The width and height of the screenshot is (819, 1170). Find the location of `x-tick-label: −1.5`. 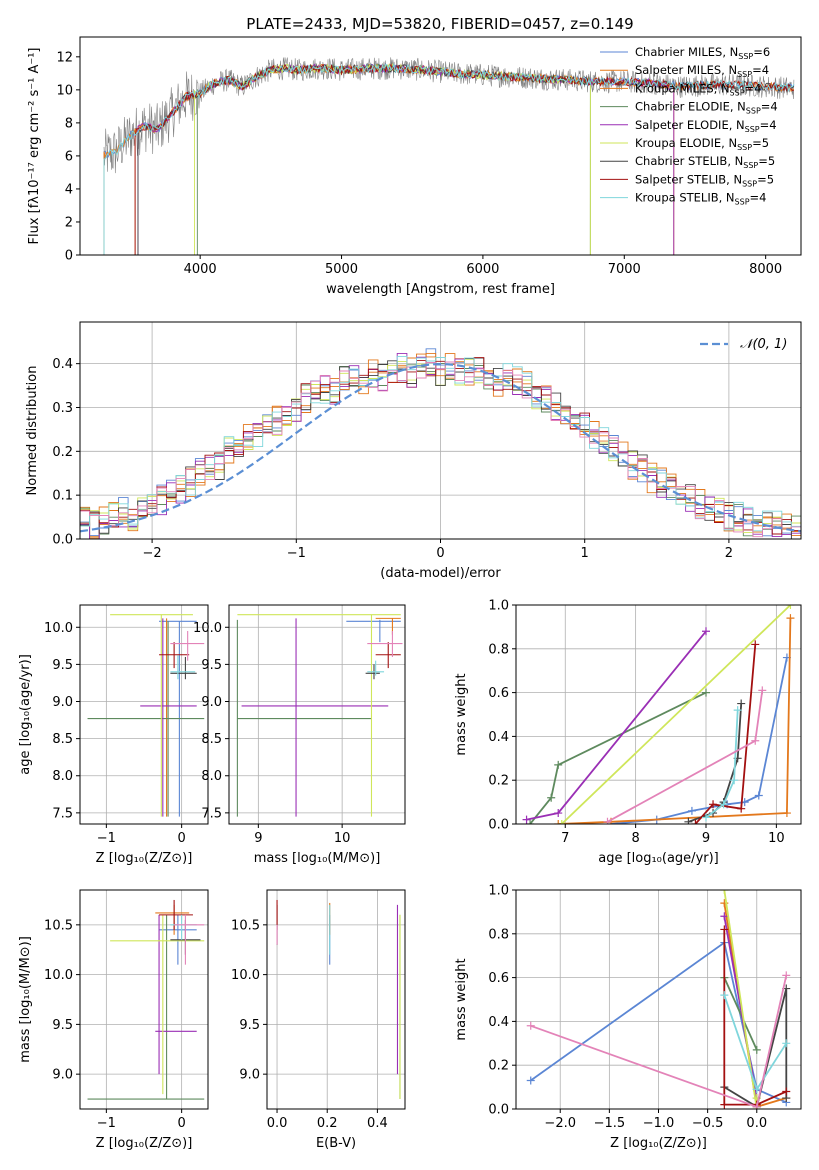

x-tick-label: −1.5 is located at coordinates (610, 1123).